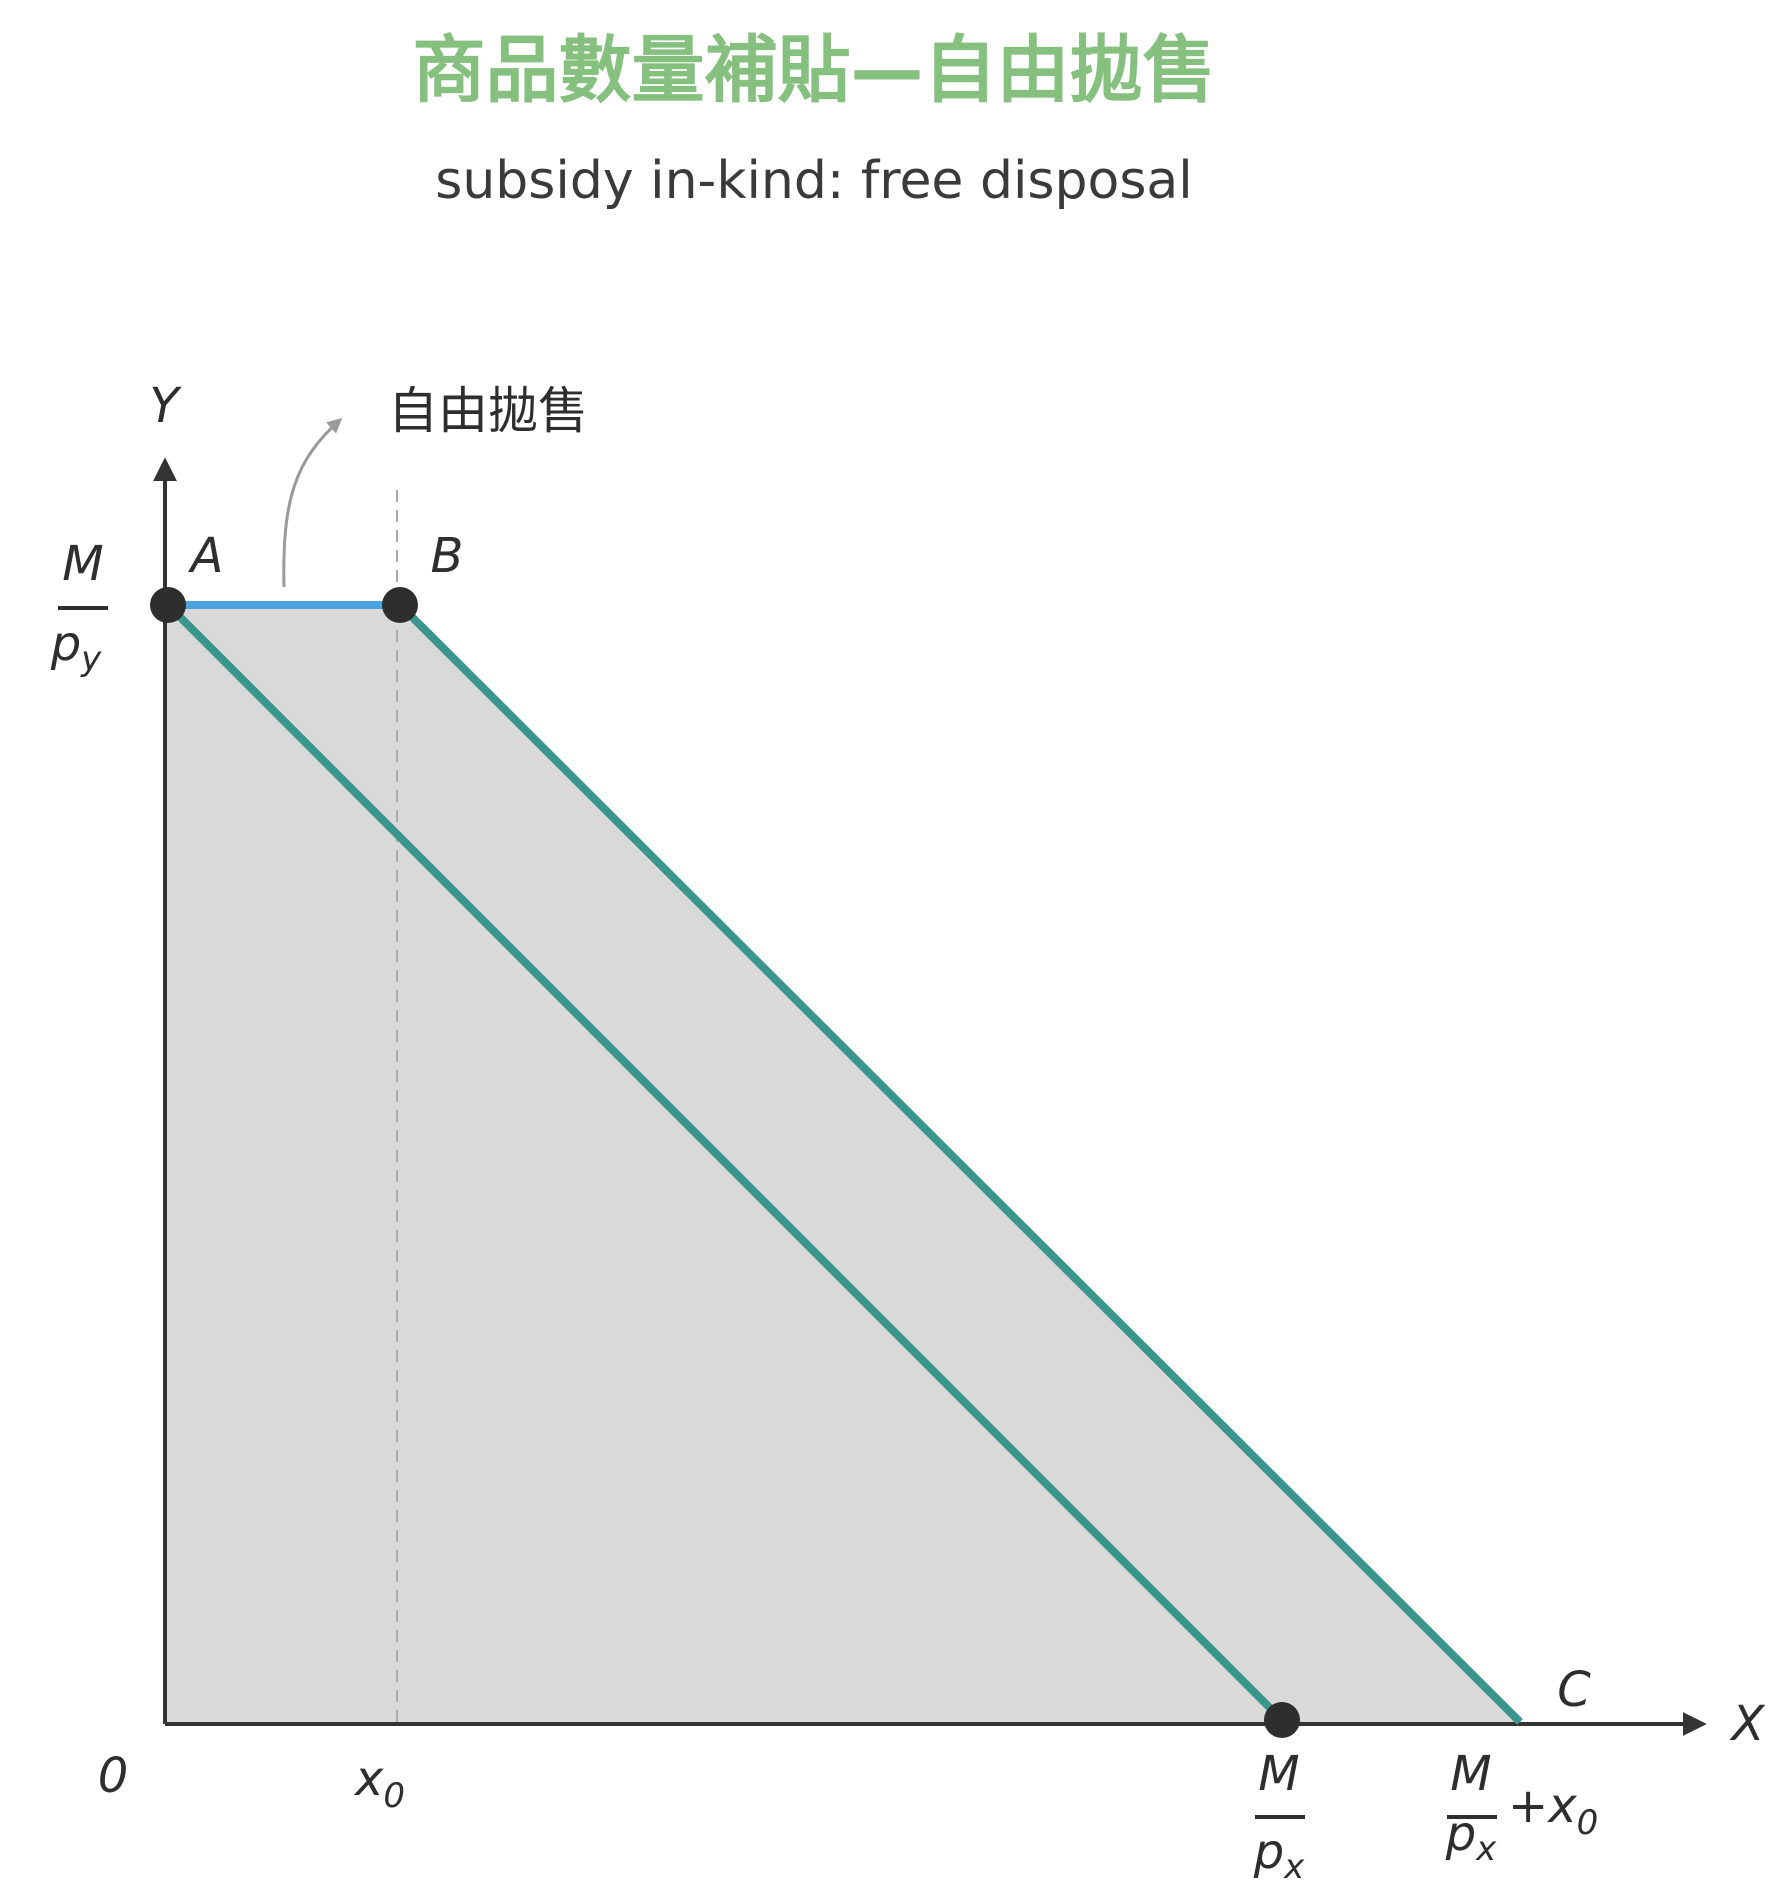 The height and width of the screenshot is (1892, 1787). I want to click on y-intercept-denominator: py, so click(76, 647).